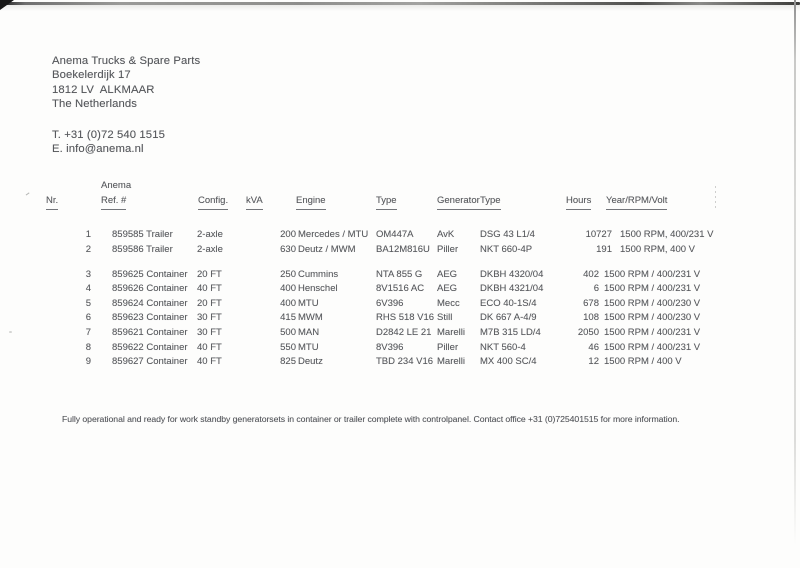 Image resolution: width=800 pixels, height=568 pixels. Describe the element at coordinates (88, 318) in the screenshot. I see `cell-nr: 6` at that location.